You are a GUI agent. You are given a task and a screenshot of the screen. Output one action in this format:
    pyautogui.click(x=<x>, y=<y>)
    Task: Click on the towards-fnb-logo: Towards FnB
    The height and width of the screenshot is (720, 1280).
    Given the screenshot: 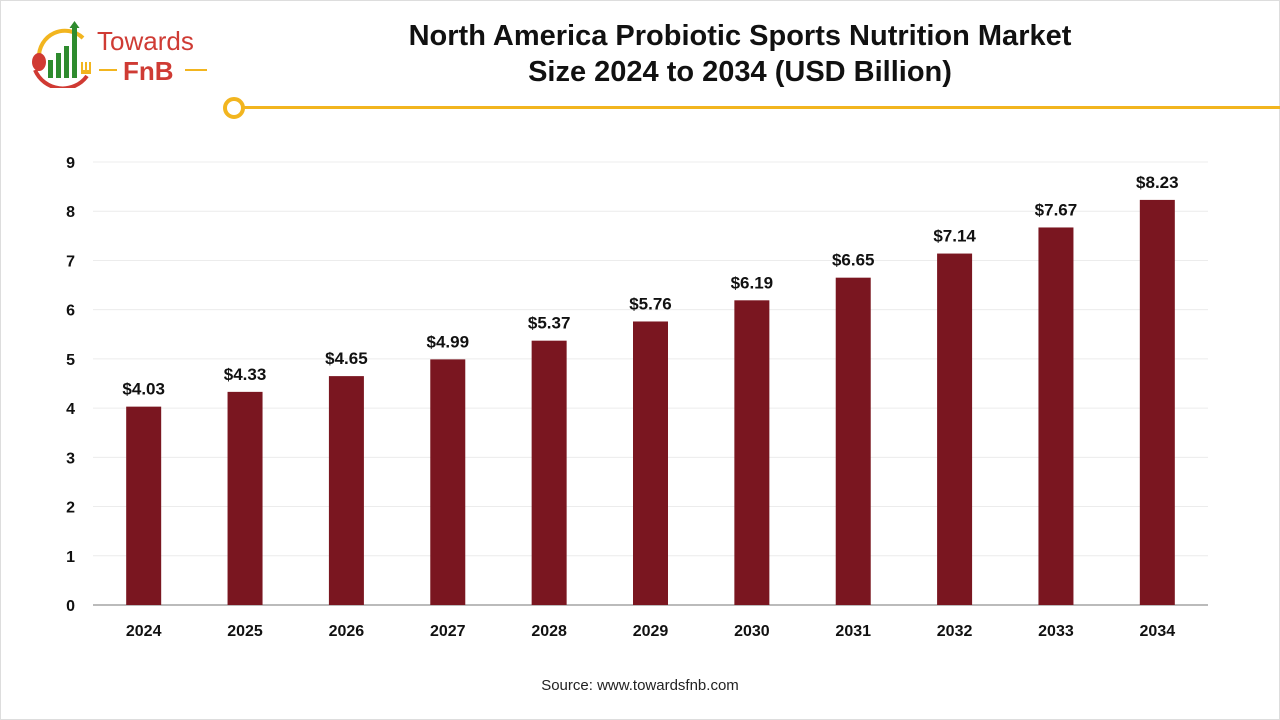 What is the action you would take?
    pyautogui.click(x=119, y=54)
    